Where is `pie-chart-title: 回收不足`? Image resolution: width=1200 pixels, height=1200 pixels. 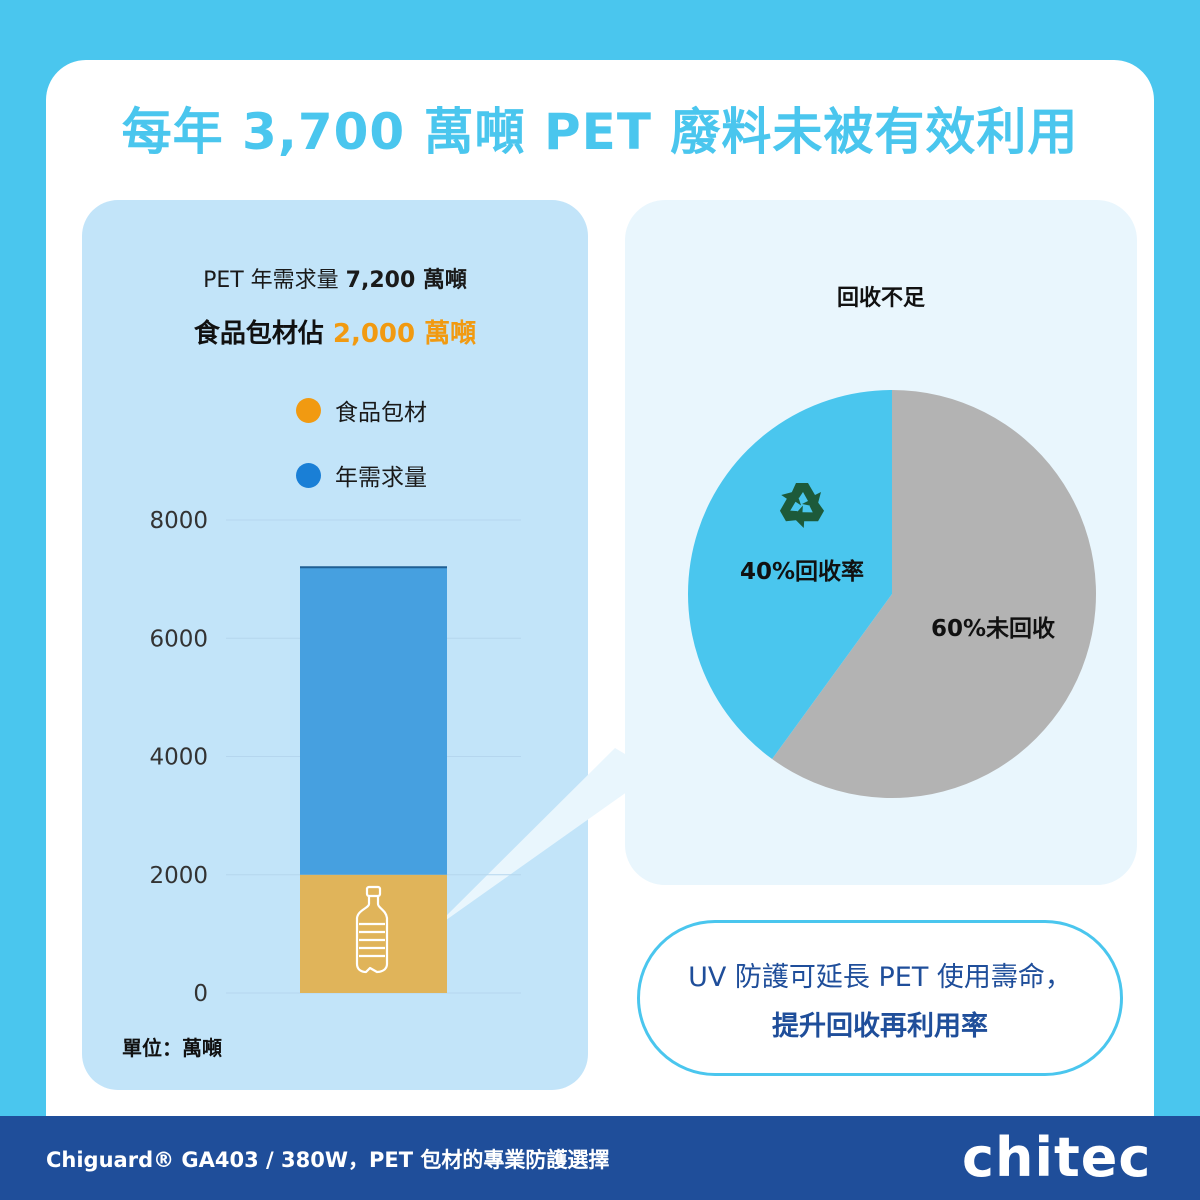 pie-chart-title: 回收不足 is located at coordinates (880, 298).